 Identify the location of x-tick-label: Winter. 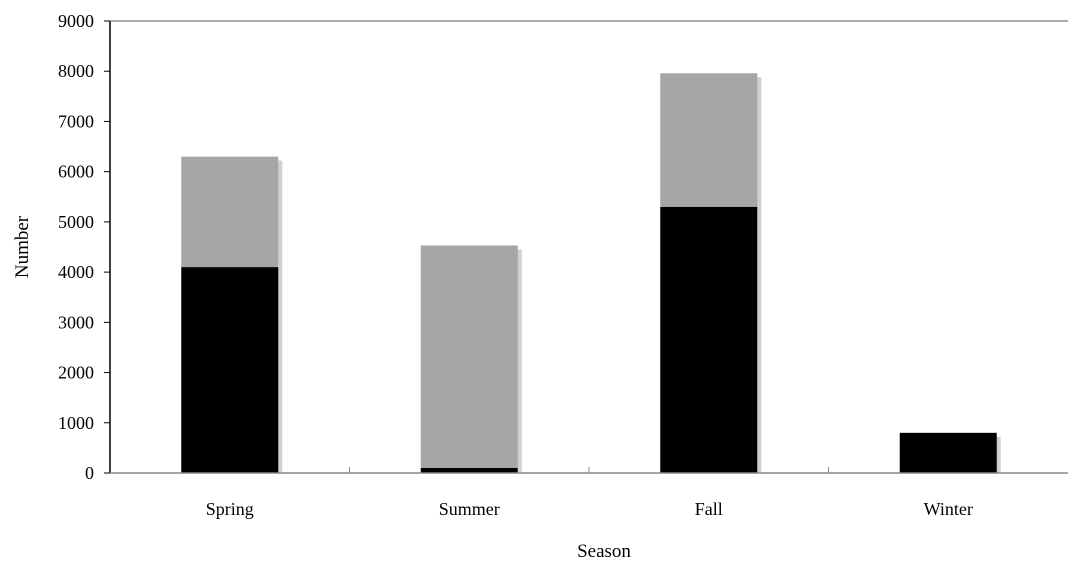
(948, 509).